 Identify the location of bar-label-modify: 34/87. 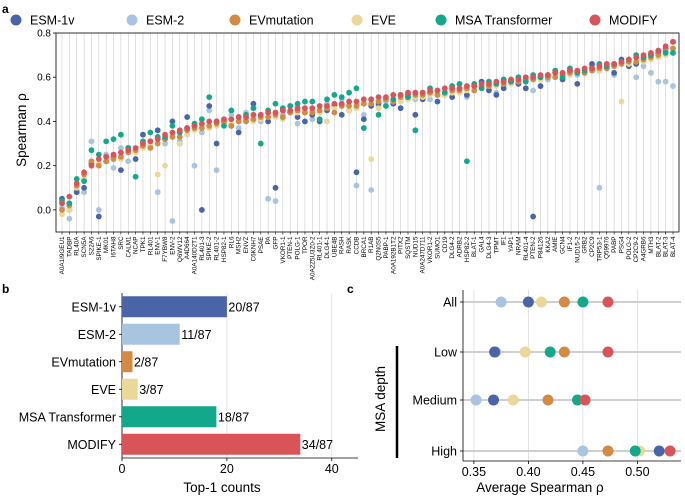
(317, 445).